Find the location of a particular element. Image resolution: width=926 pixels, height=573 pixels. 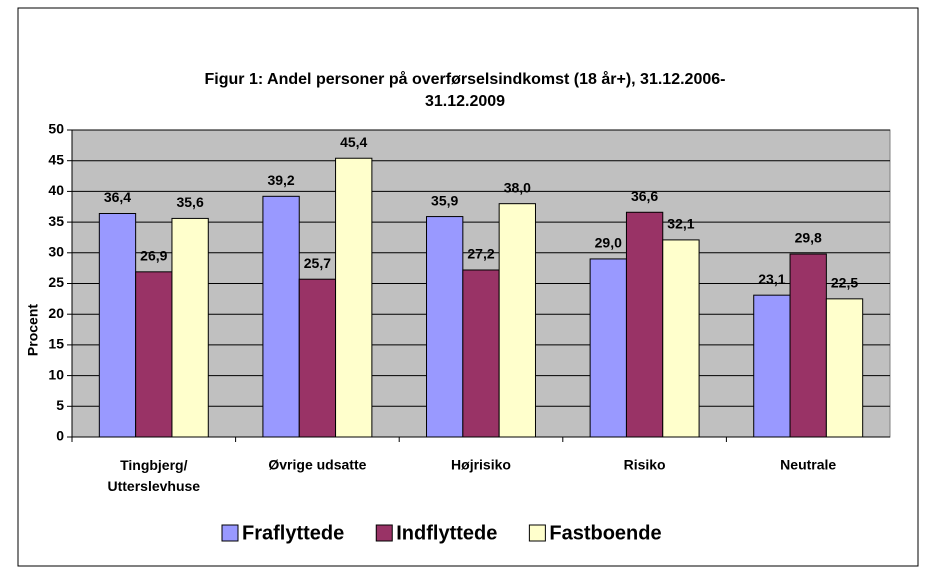

data-label: 27,2 is located at coordinates (480, 254).